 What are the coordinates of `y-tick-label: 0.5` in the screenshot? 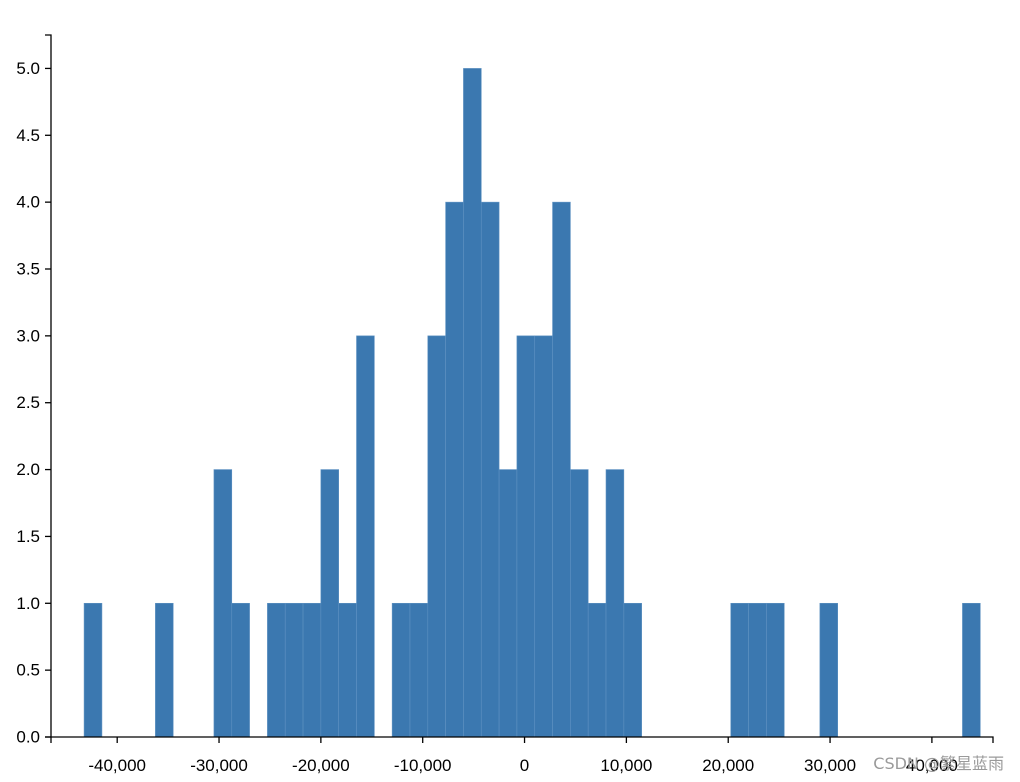 It's located at (28, 670).